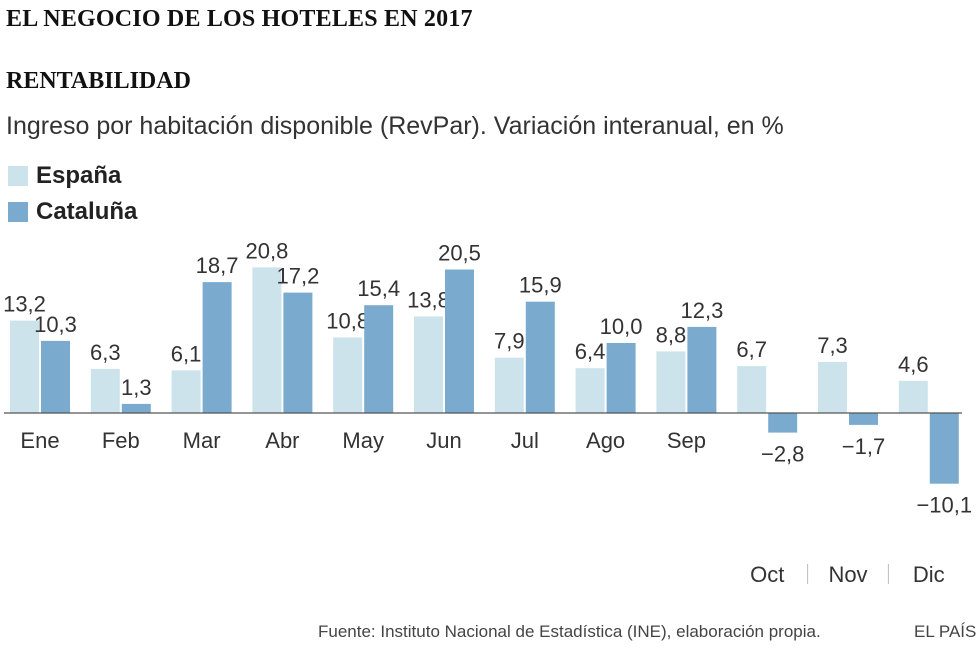 Image resolution: width=980 pixels, height=662 pixels. What do you see at coordinates (443, 440) in the screenshot?
I see `x-tick-label-jun: Jun` at bounding box center [443, 440].